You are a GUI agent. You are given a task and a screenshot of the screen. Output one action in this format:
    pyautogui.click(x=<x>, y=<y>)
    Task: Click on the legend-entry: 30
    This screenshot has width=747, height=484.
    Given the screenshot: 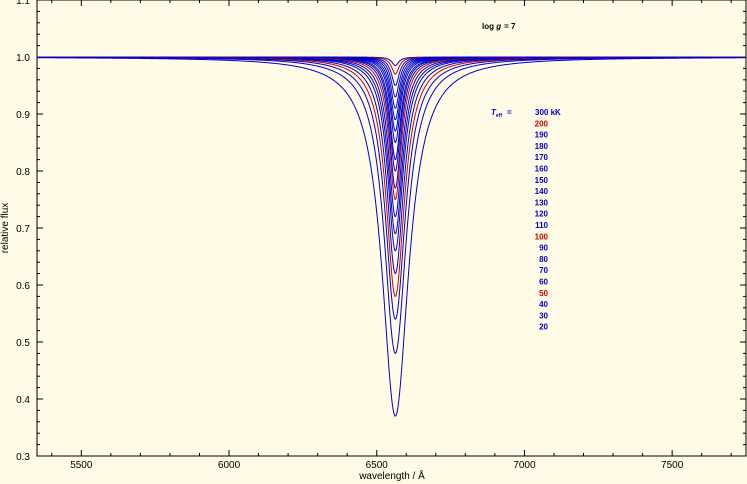 What is the action you would take?
    pyautogui.click(x=543, y=315)
    